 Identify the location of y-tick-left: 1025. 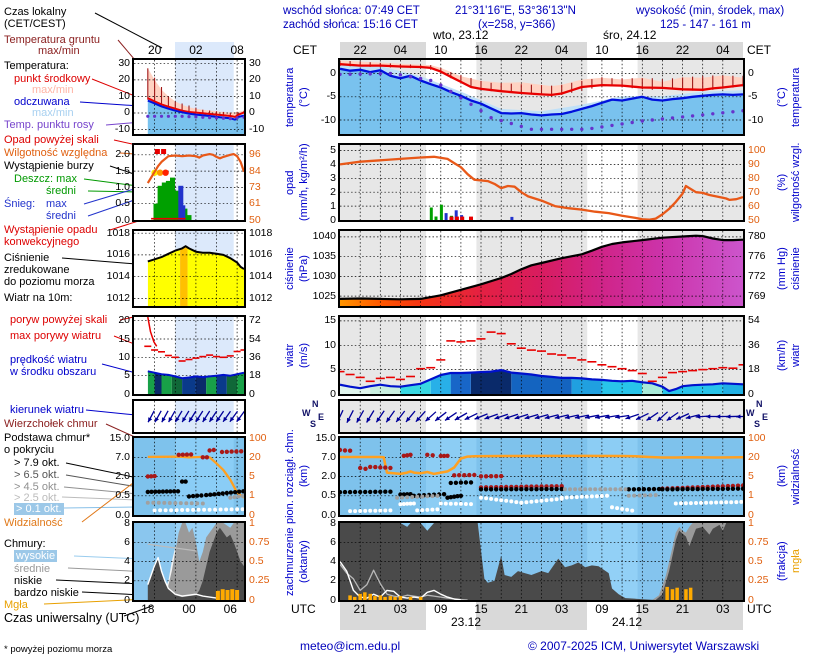
(324, 295).